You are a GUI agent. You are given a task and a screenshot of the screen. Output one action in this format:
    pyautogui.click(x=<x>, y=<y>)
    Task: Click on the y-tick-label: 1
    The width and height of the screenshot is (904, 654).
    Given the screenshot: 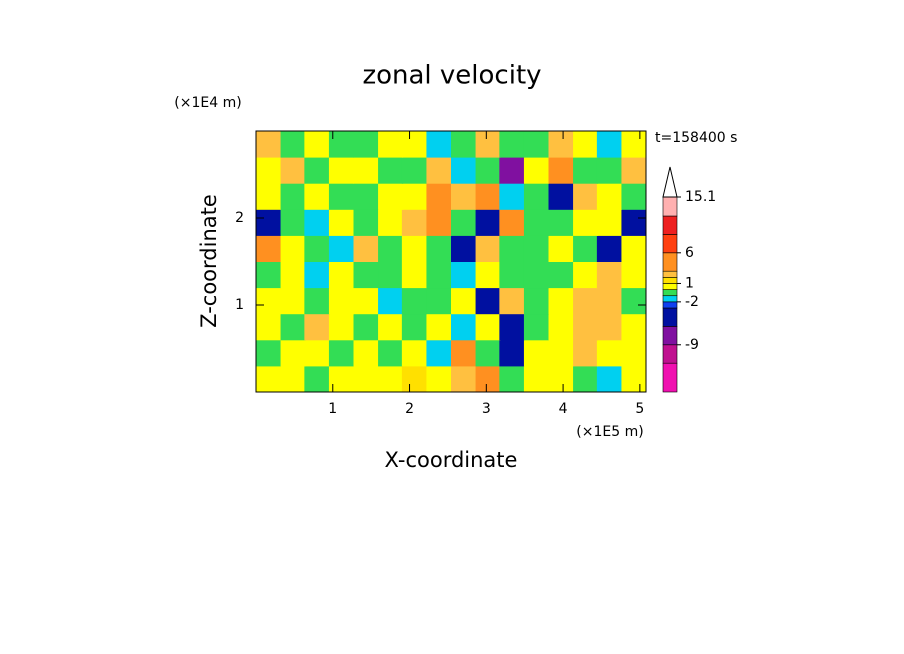 What is the action you would take?
    pyautogui.click(x=239, y=305)
    